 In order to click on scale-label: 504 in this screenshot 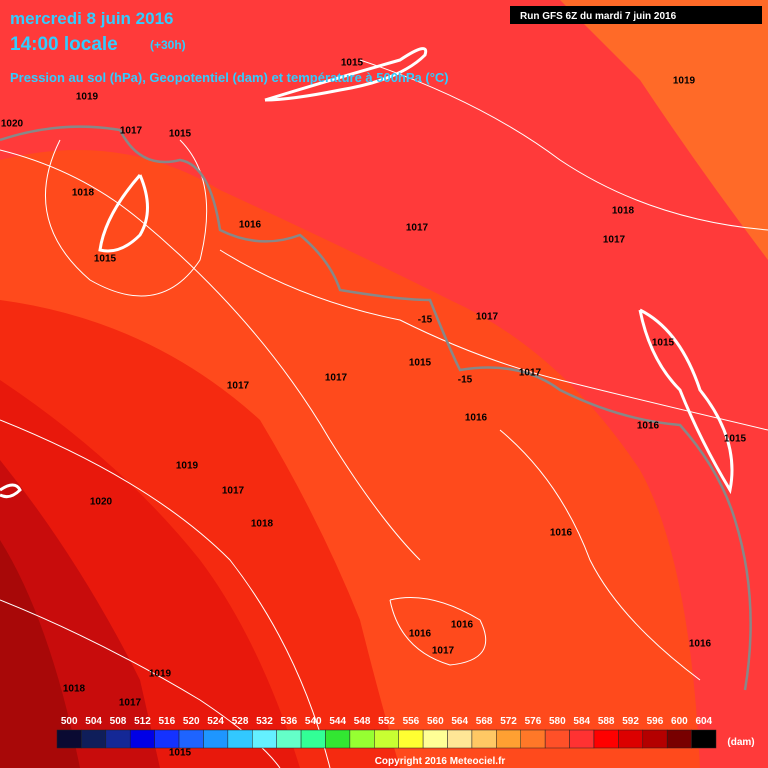, I will do `click(93, 721)`.